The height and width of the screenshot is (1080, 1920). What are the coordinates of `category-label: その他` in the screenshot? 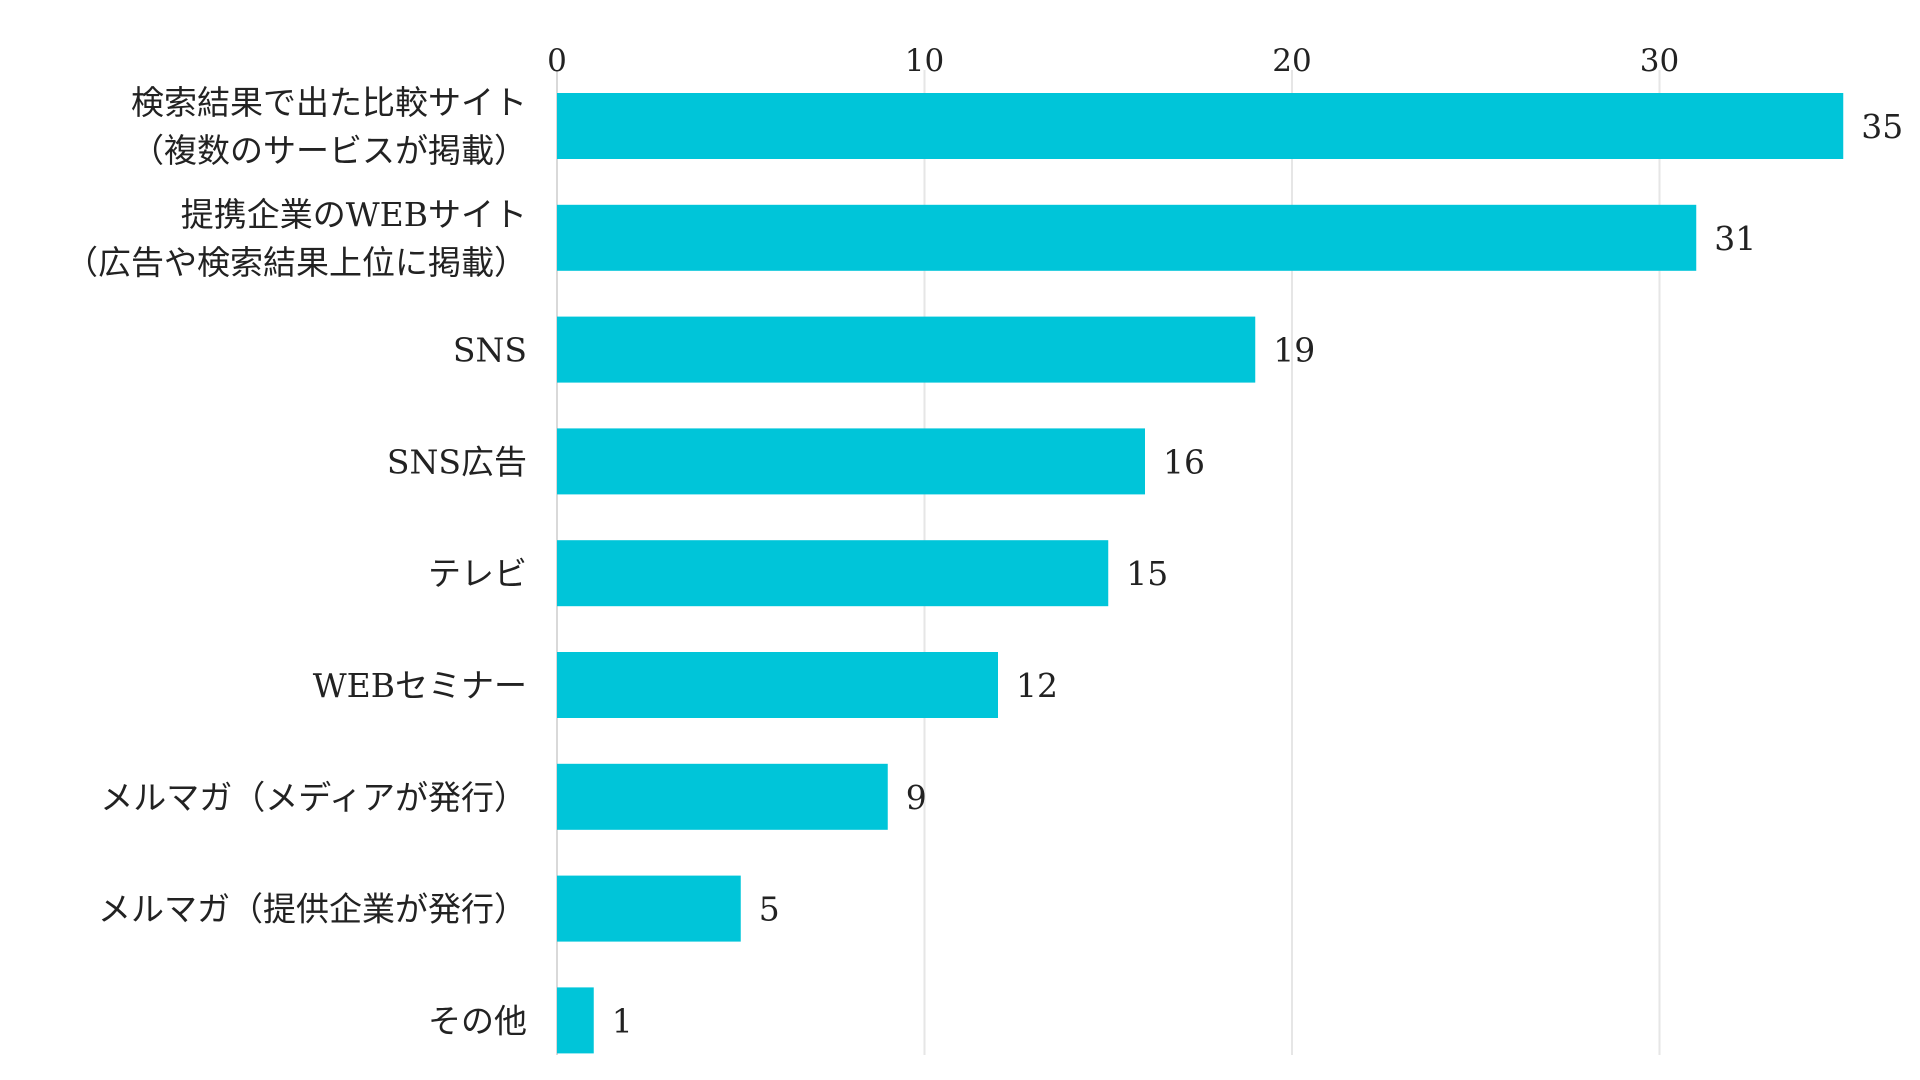 It's located at (477, 1020).